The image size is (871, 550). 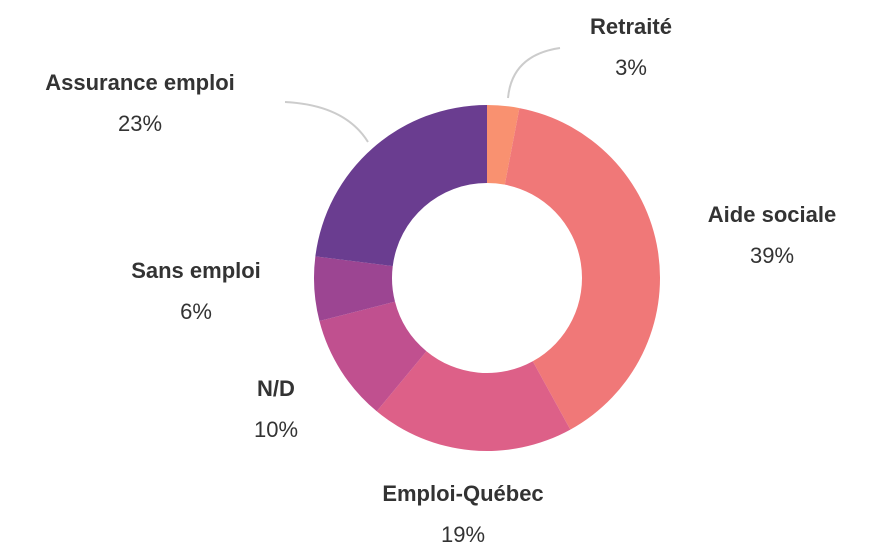 What do you see at coordinates (631, 67) in the screenshot?
I see `slice-value: 3%` at bounding box center [631, 67].